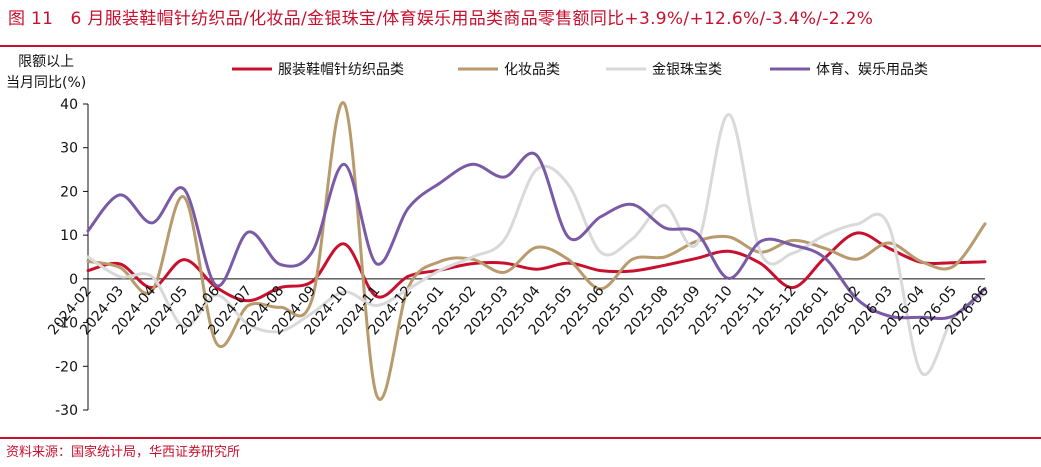 This screenshot has height=467, width=1041. Describe the element at coordinates (46, 73) in the screenshot. I see `y-axis-label: 限额以上 当月同比(%)` at that location.